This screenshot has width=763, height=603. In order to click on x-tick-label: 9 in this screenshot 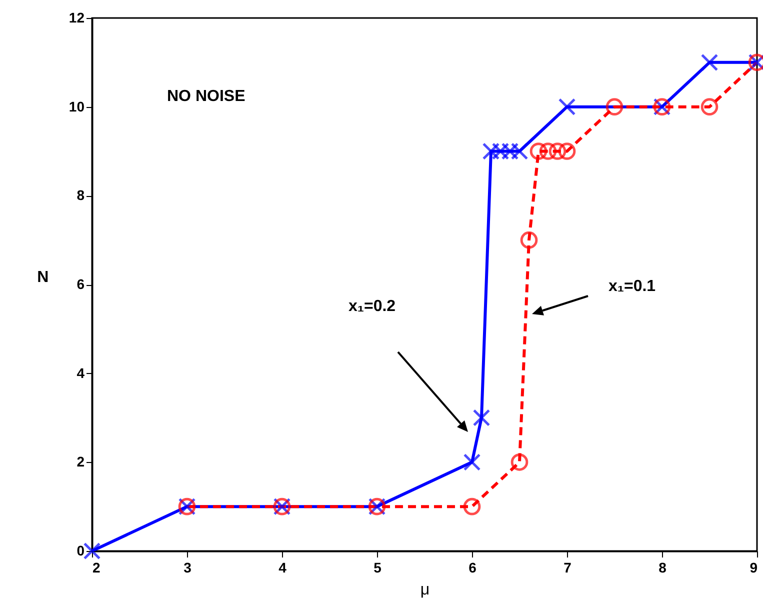, I will do `click(754, 568)`.